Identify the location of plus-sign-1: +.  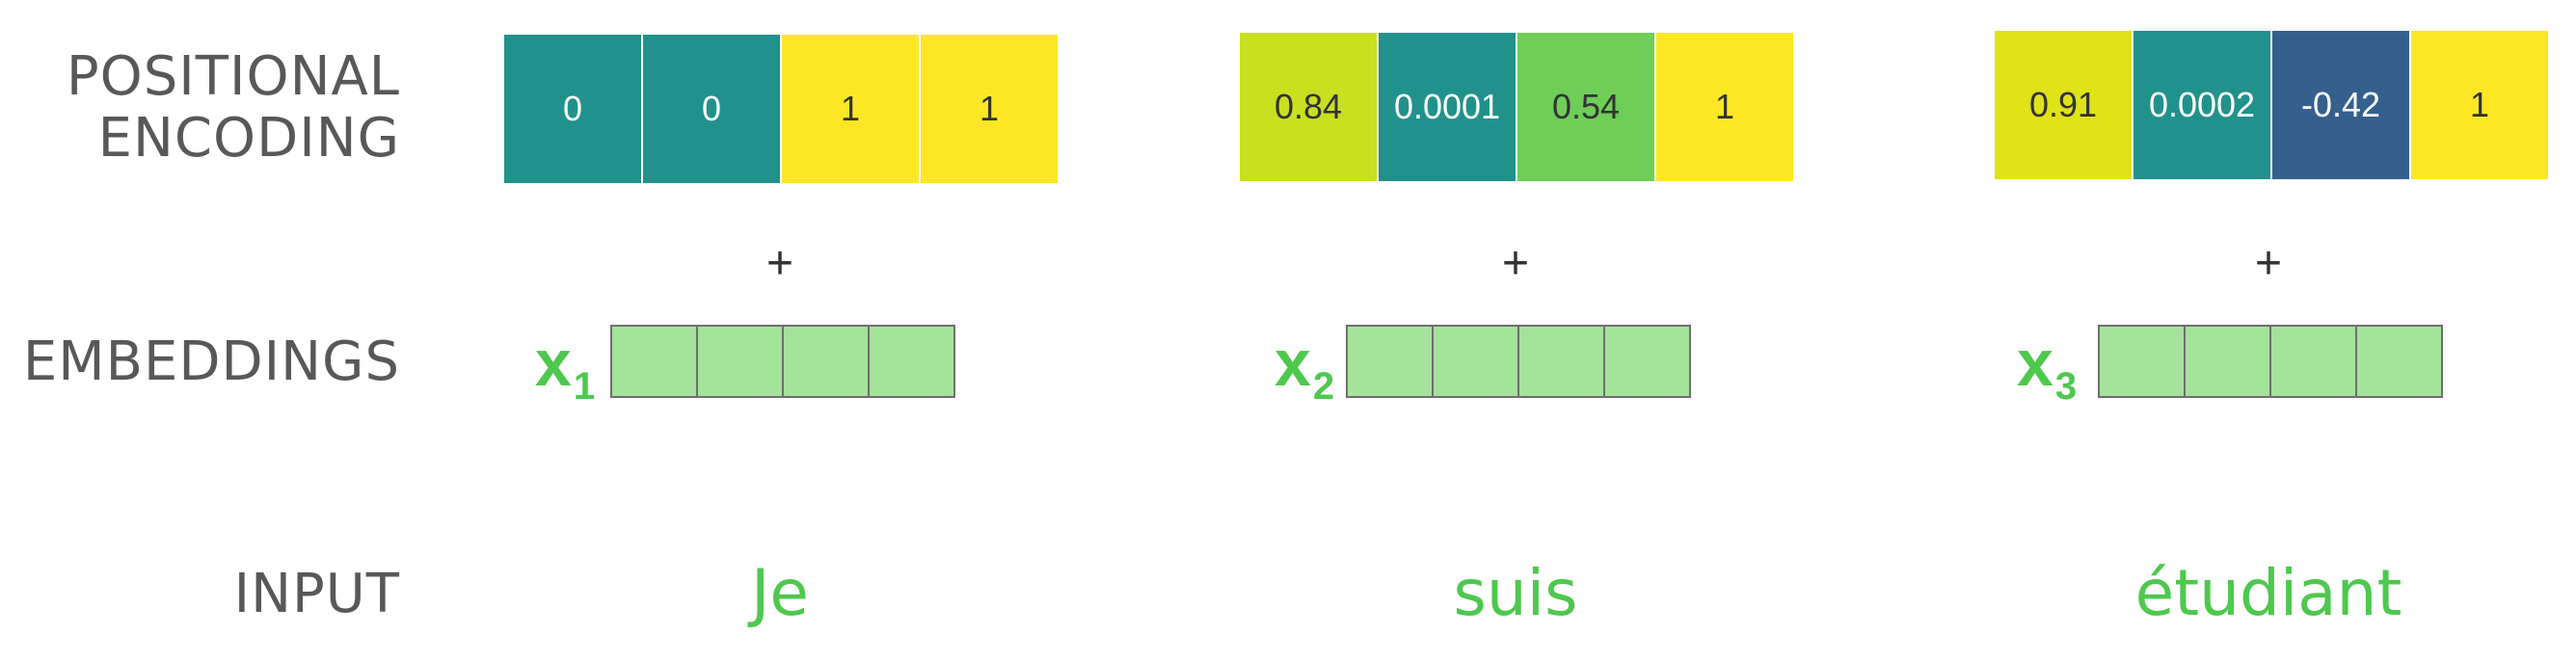
(779, 263).